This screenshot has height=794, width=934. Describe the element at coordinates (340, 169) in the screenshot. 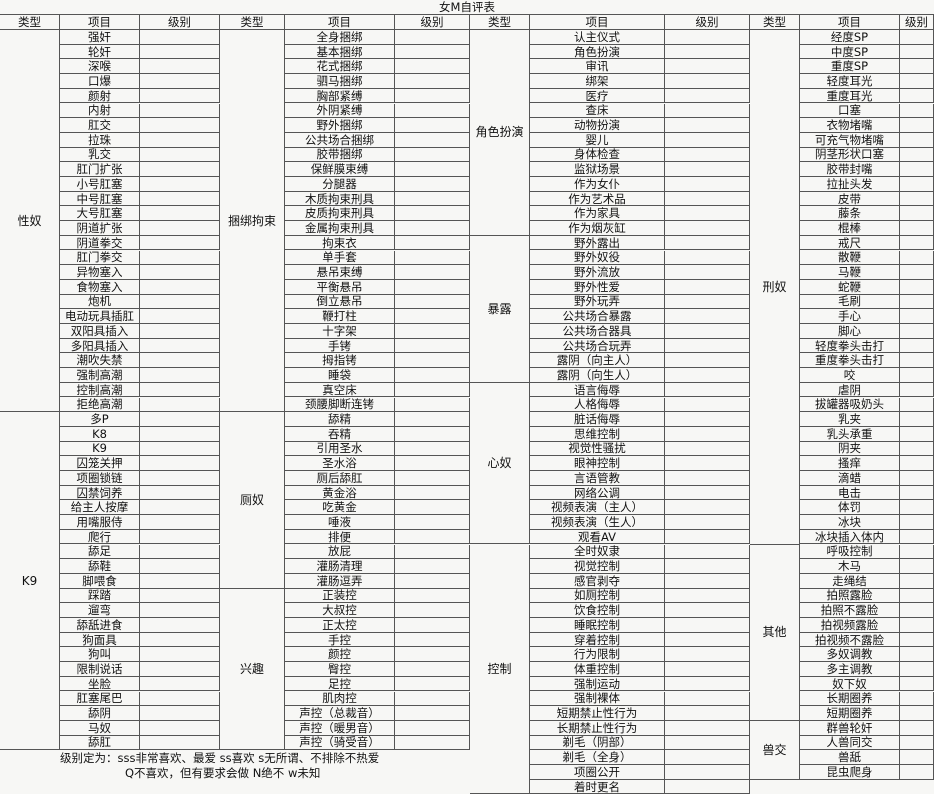

I see `item: 保鲜膜束缚` at that location.